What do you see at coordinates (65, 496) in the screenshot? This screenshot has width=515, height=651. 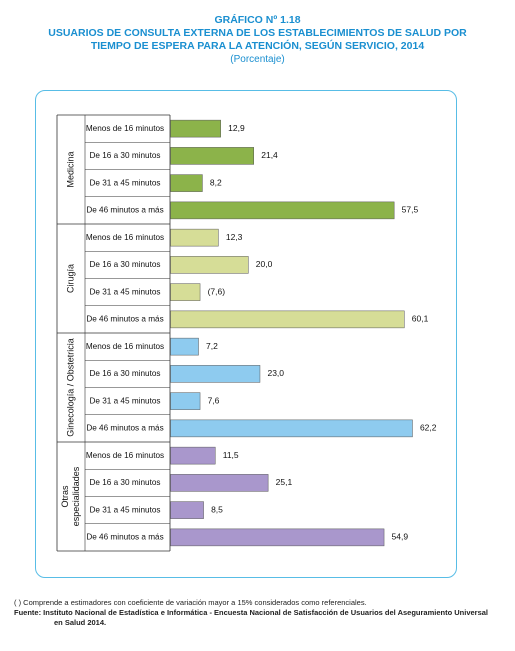 I see `group-label: Otras` at bounding box center [65, 496].